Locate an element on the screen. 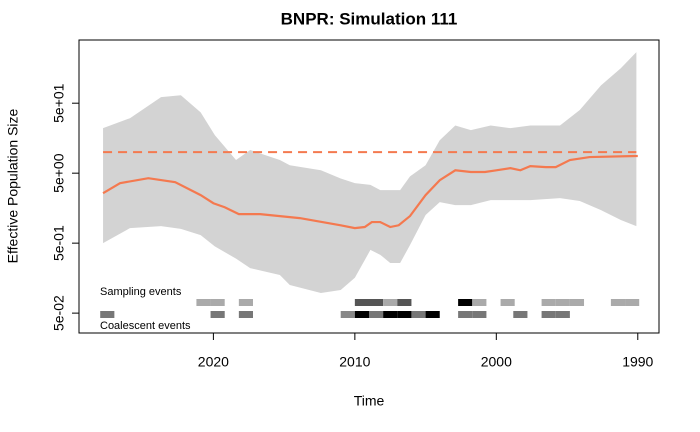  y-tick-label: 5e+01 is located at coordinates (59, 103).